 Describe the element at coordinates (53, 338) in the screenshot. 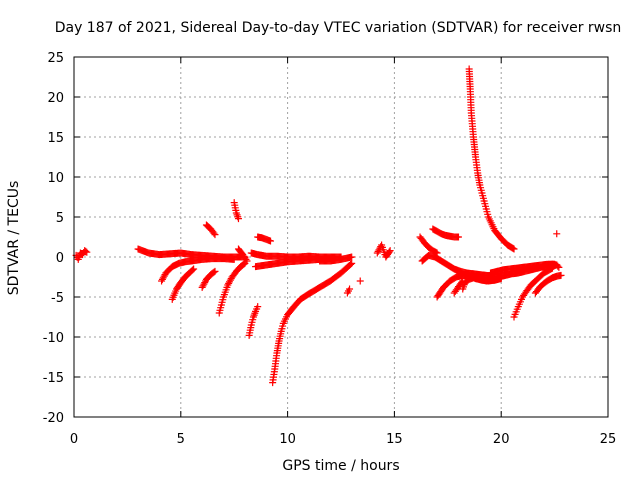

I see `y-tick-label: -10` at that location.